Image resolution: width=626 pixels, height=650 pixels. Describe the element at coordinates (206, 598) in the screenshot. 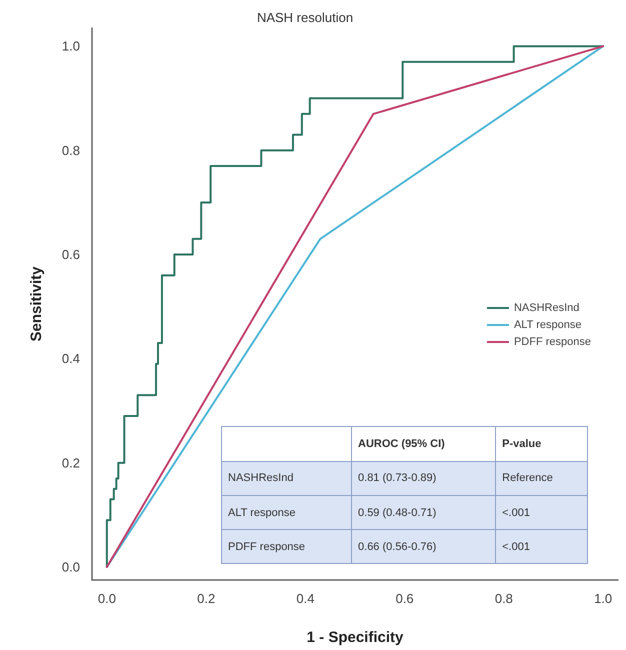

I see `x-tick-label: 0.2` at that location.